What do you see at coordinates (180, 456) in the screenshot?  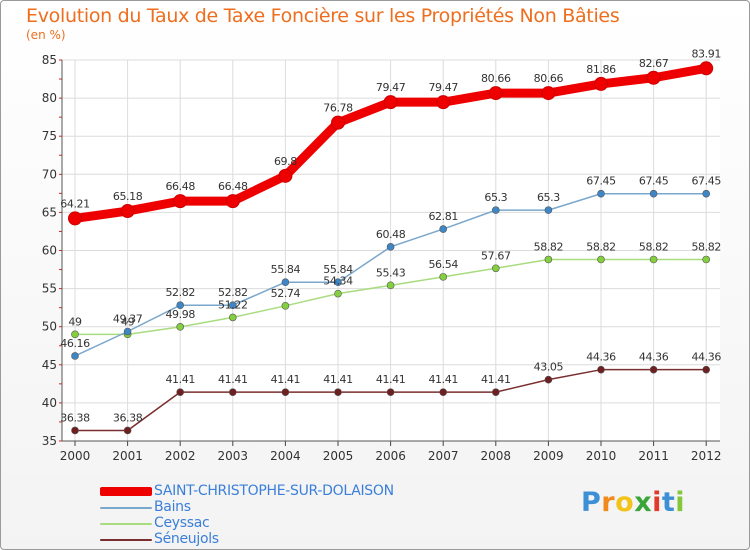 I see `x-tick-label: 2002` at bounding box center [180, 456].